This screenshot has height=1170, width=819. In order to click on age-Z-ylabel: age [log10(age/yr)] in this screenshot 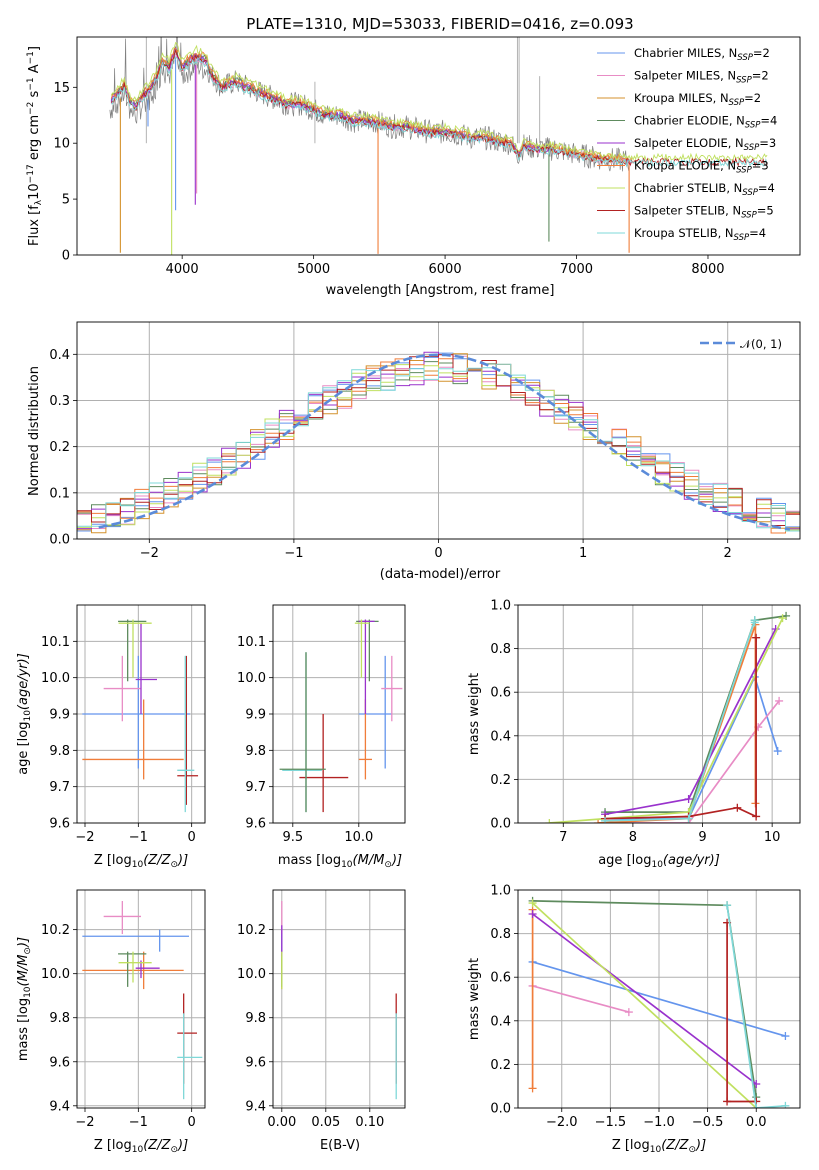, I will do `click(24, 714)`.